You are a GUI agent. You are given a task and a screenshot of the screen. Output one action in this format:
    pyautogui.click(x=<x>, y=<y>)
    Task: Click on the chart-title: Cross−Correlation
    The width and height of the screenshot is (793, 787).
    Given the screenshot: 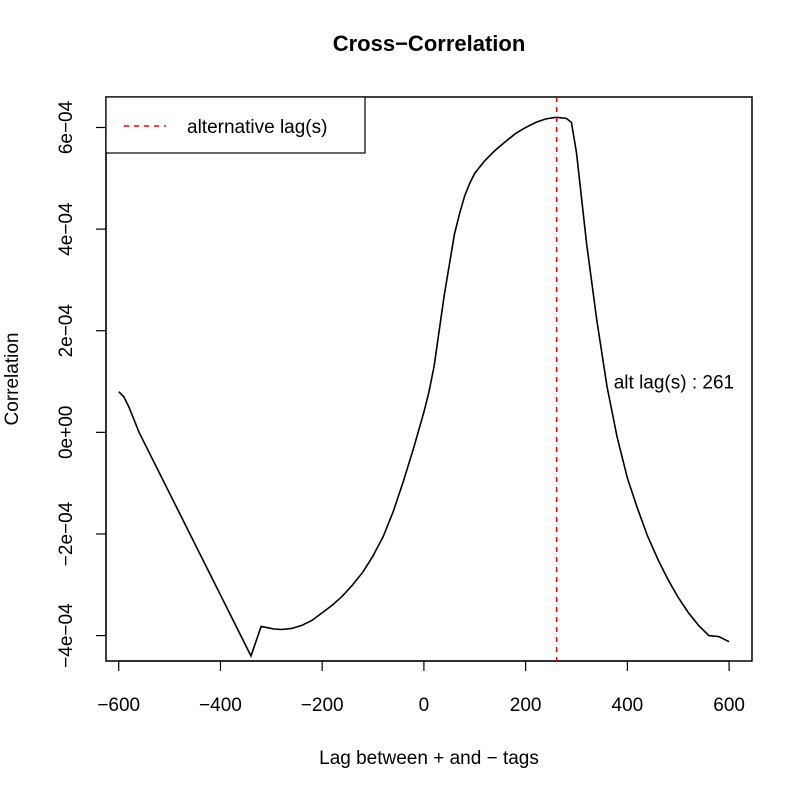 What is the action you would take?
    pyautogui.click(x=429, y=43)
    